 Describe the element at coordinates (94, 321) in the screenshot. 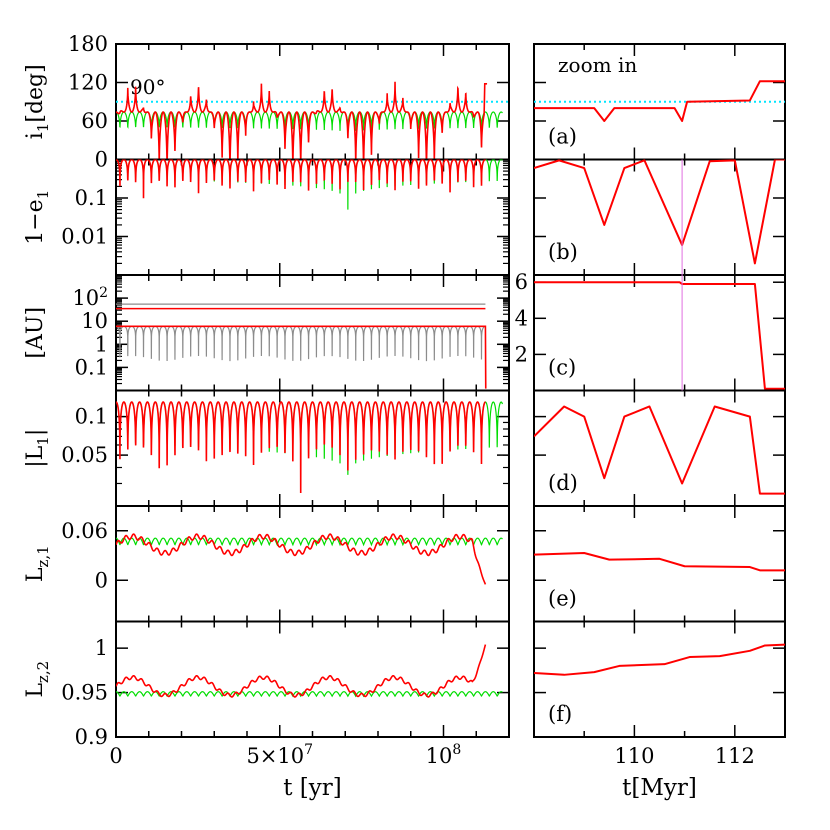

I see `y-tick-label: 10` at that location.